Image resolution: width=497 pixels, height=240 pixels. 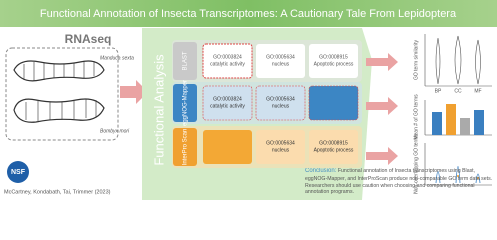 I want to click on analysis-label: Functional Analysis, so click(x=158, y=110).